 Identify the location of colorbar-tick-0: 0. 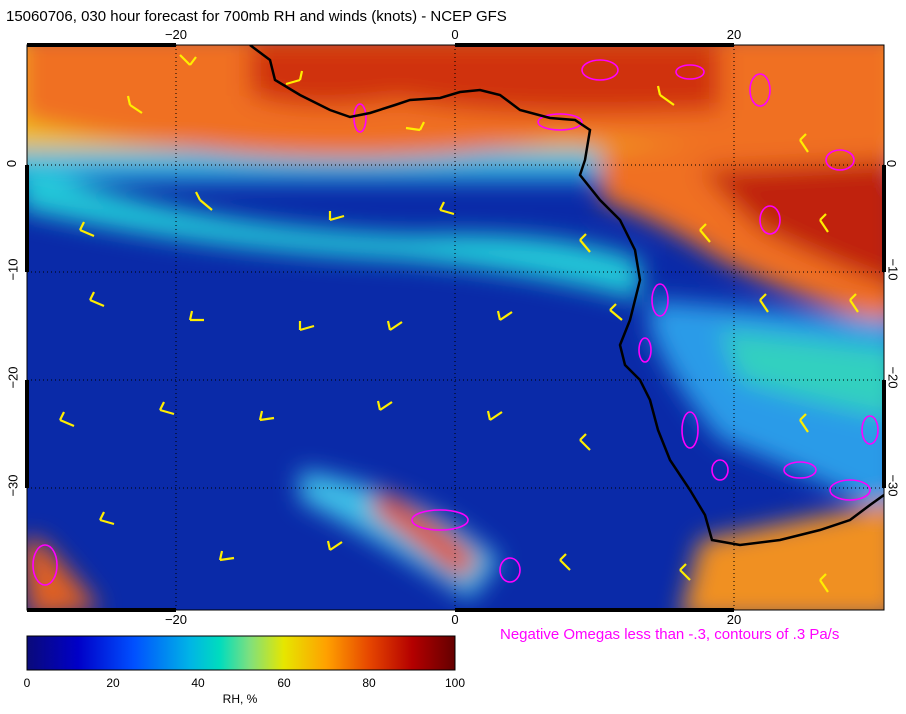
(27, 683).